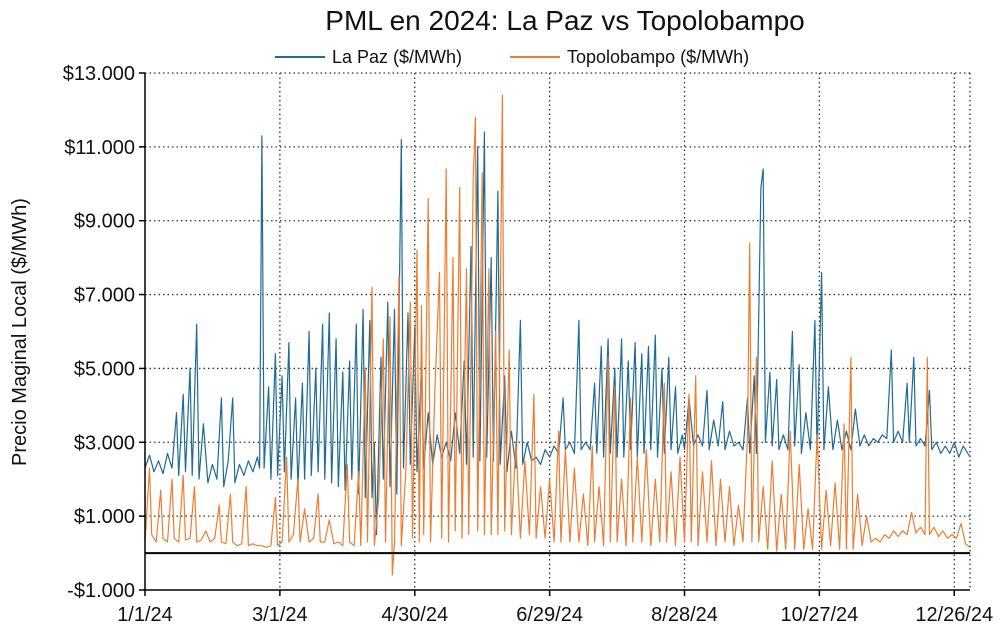 The width and height of the screenshot is (1000, 640). I want to click on y-axis-label: Precio Maginal Local ($/MWh), so click(20, 332).